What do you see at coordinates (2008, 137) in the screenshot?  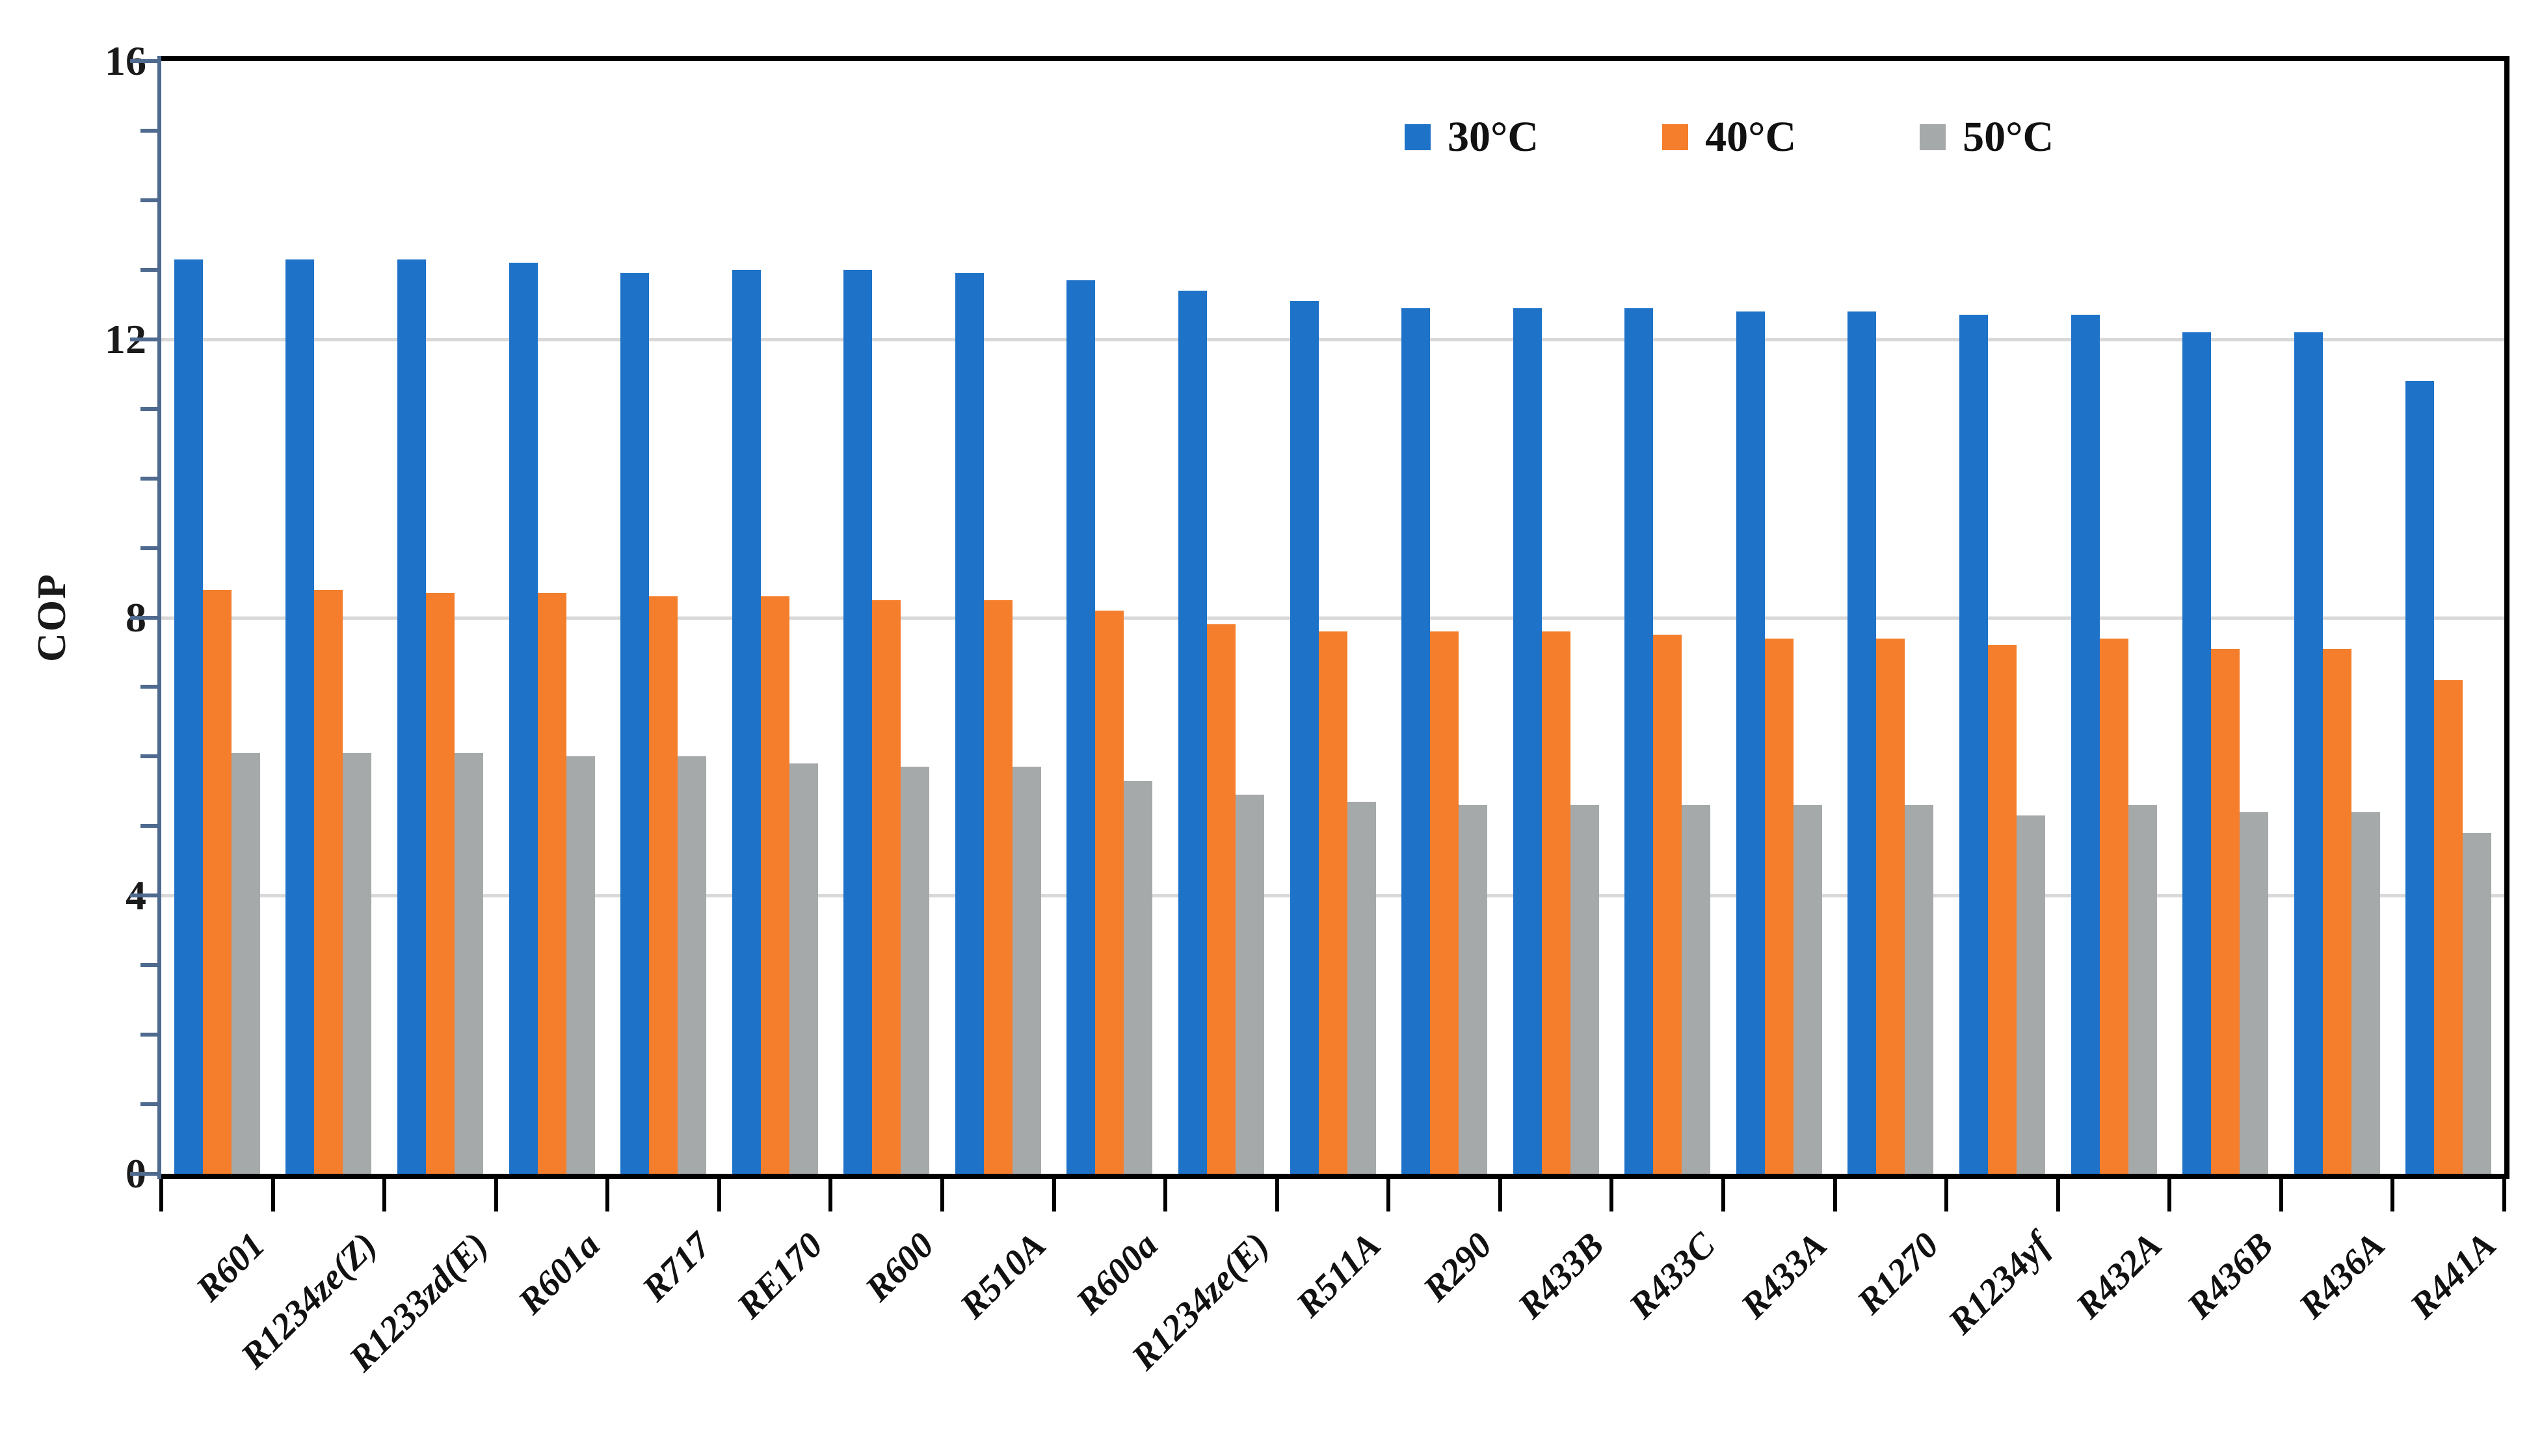 I see `legend-label-50°C: 50°C` at bounding box center [2008, 137].